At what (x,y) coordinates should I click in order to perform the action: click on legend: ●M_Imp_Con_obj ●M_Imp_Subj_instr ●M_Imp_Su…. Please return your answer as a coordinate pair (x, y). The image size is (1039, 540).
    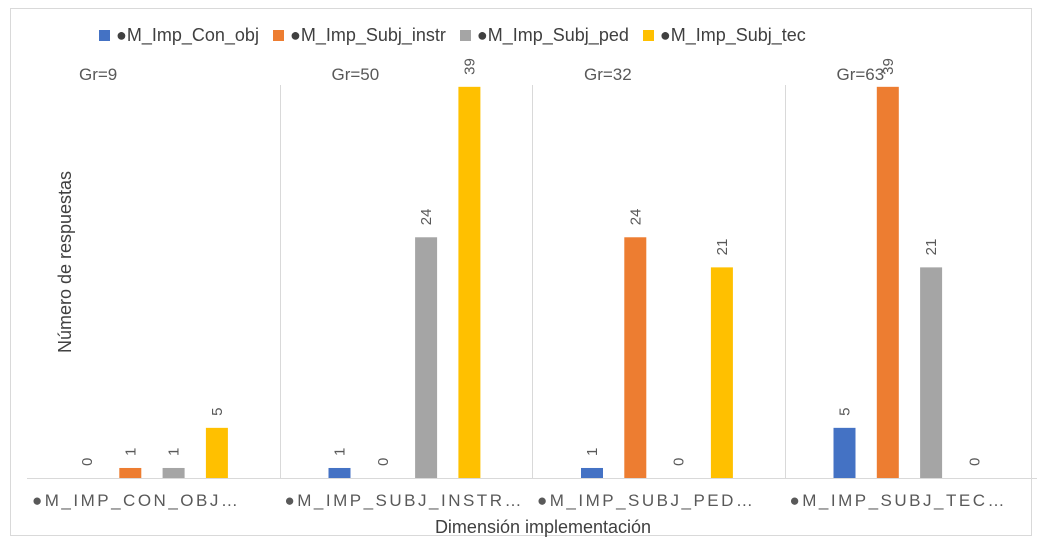
    Looking at the image, I should click on (459, 35).